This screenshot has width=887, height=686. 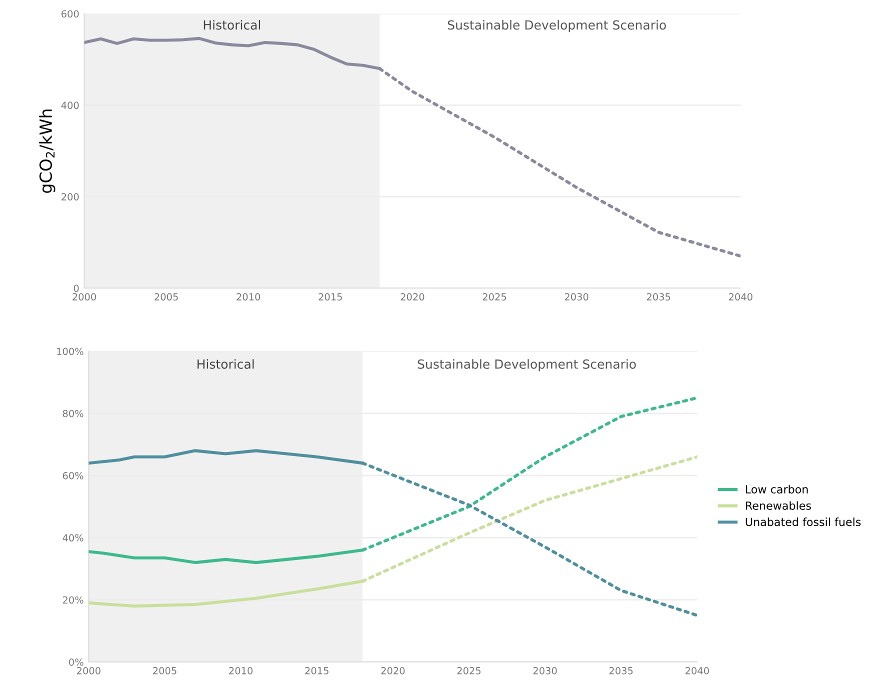 I want to click on legend-label: Low carbon, so click(x=777, y=489).